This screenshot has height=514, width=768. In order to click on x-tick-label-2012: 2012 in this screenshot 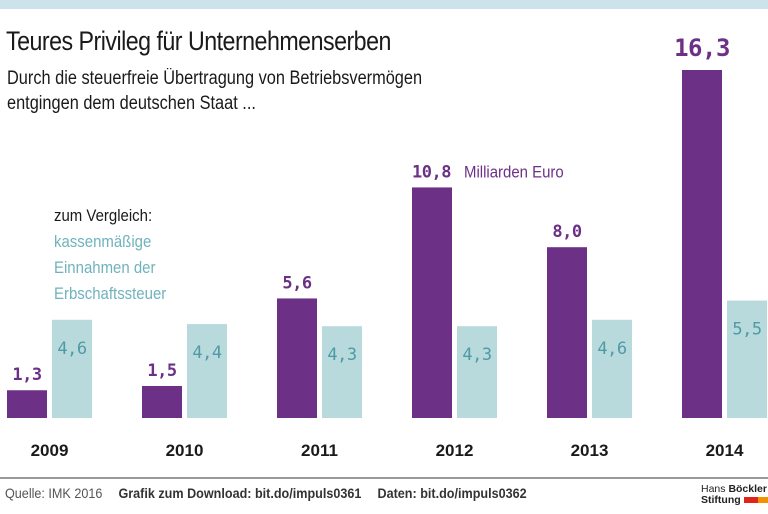, I will do `click(455, 450)`.